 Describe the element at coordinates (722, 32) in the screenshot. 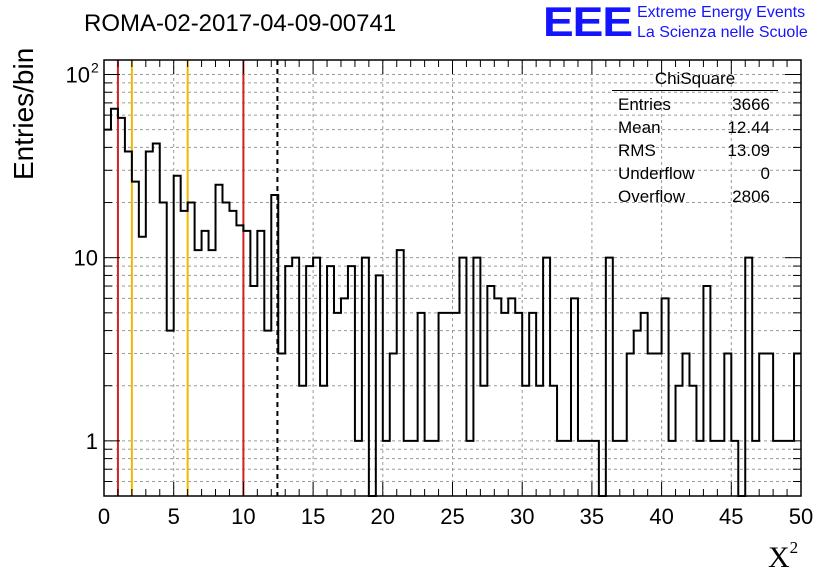

I see `logo-line-2: La Scienza nelle Scuole` at that location.